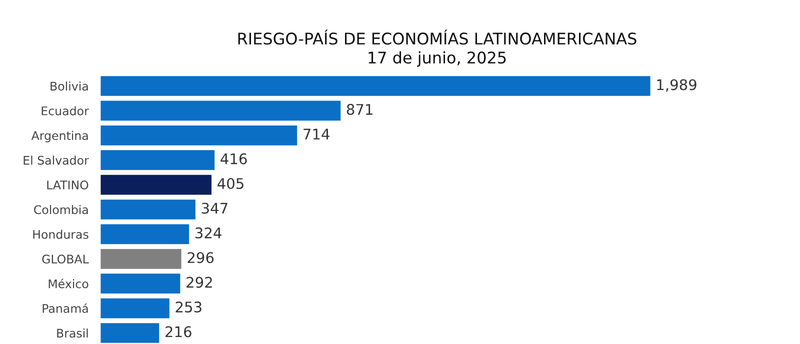  Describe the element at coordinates (65, 308) in the screenshot. I see `y-tick-label: Panamá` at that location.